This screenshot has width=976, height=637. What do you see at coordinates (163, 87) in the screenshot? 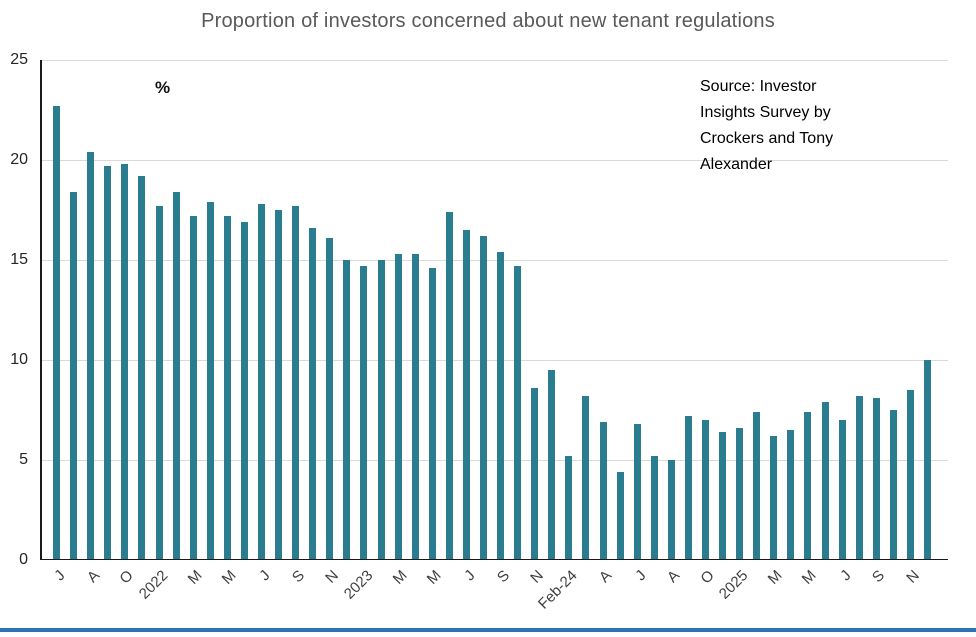
I see `y-axis-unit-label: %` at bounding box center [163, 87].